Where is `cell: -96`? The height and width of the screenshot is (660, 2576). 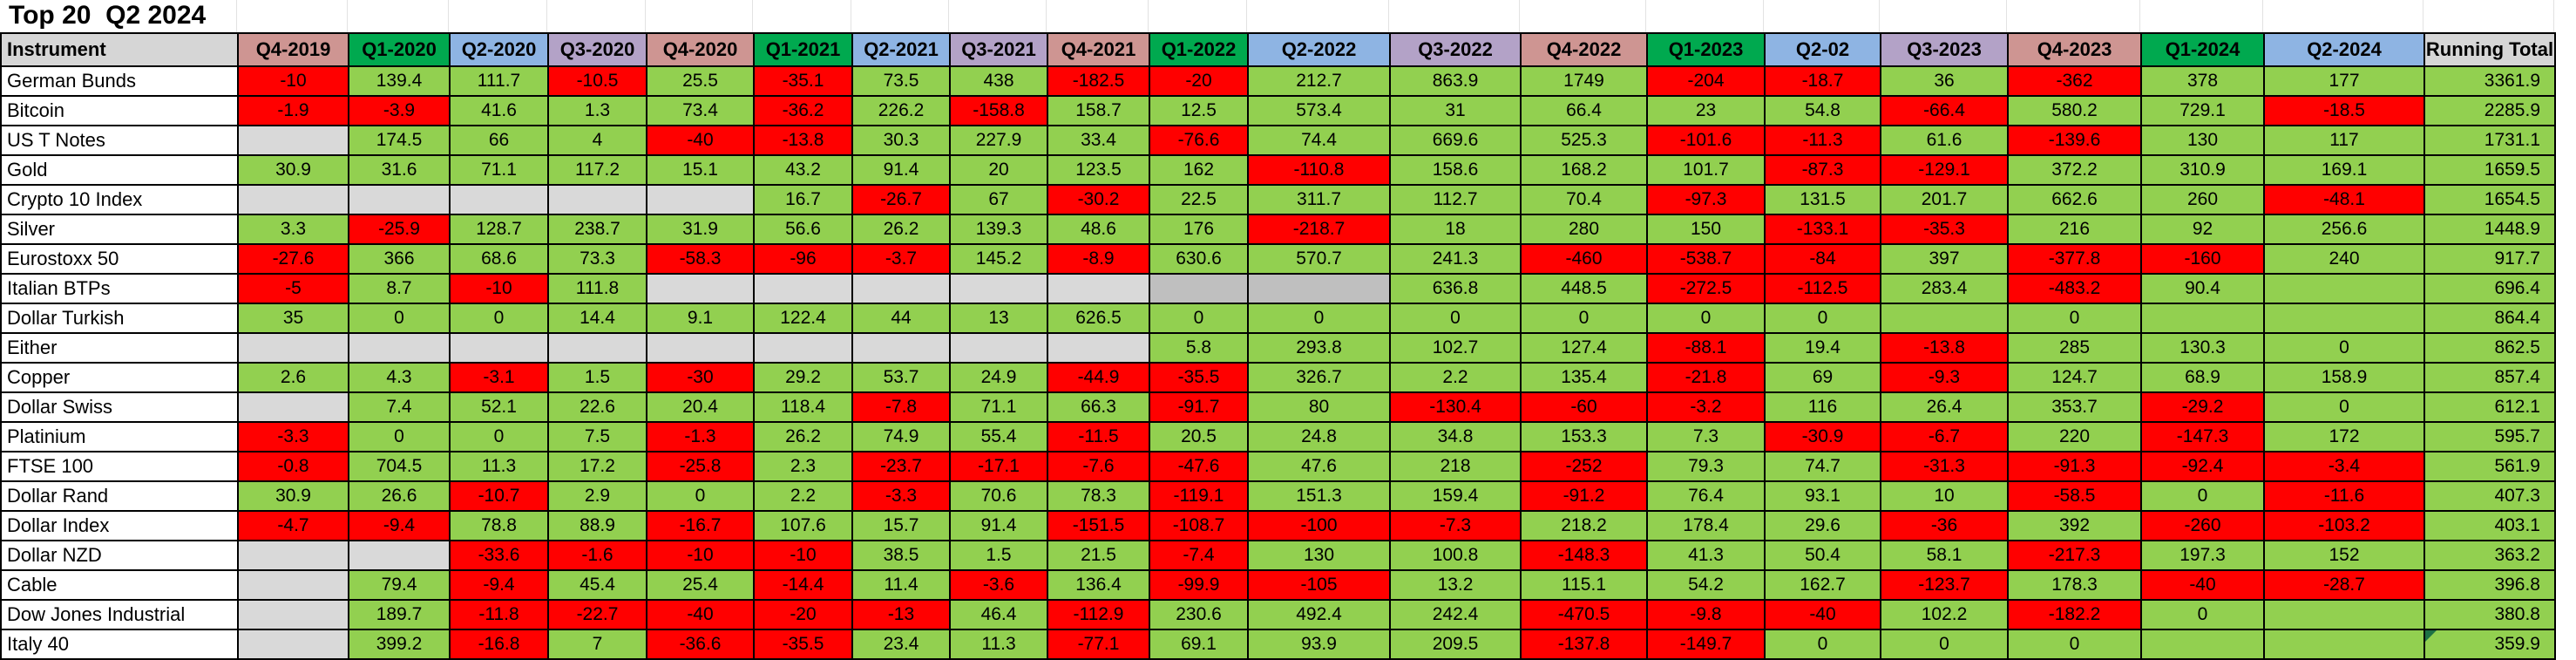 cell: -96 is located at coordinates (804, 260).